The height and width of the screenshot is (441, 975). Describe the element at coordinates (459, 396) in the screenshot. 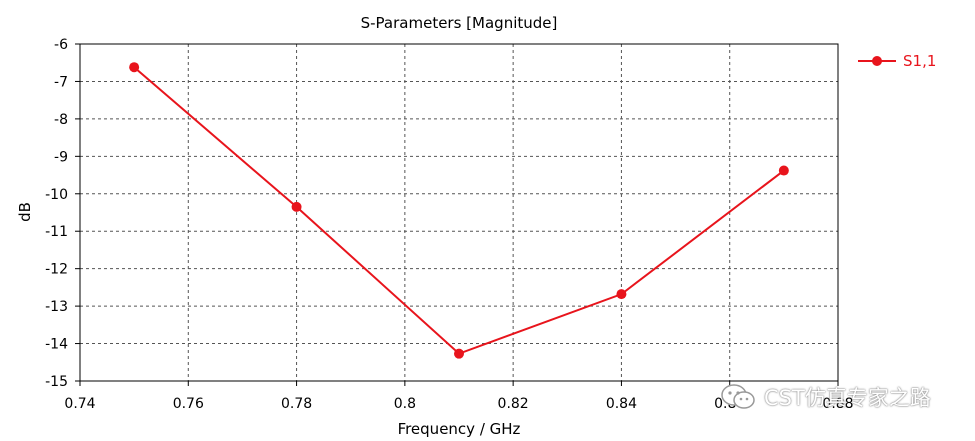

I see `x-tick-labels: 0.740.760.780.80.820.840.860.88` at that location.